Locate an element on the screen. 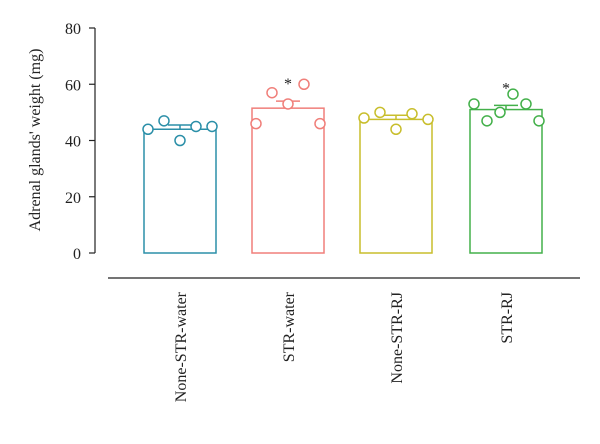  y-tick-label: 0 is located at coordinates (77, 254).